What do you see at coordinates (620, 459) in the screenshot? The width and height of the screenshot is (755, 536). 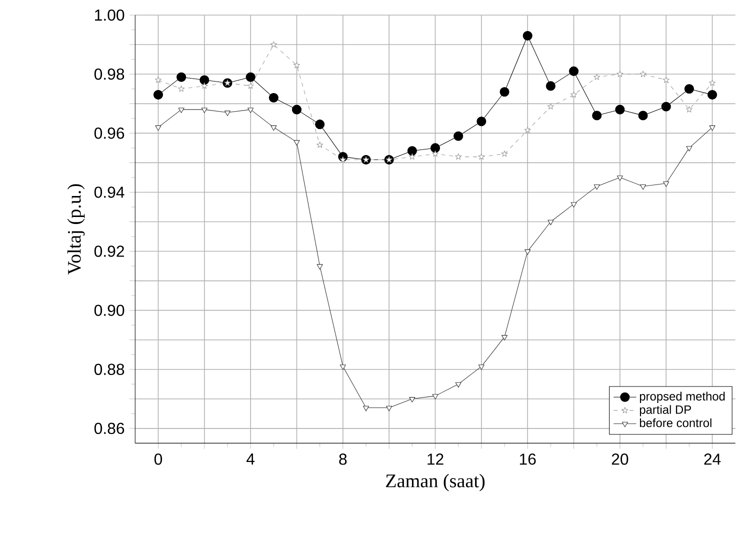 I see `x-tick-label: 20` at bounding box center [620, 459].